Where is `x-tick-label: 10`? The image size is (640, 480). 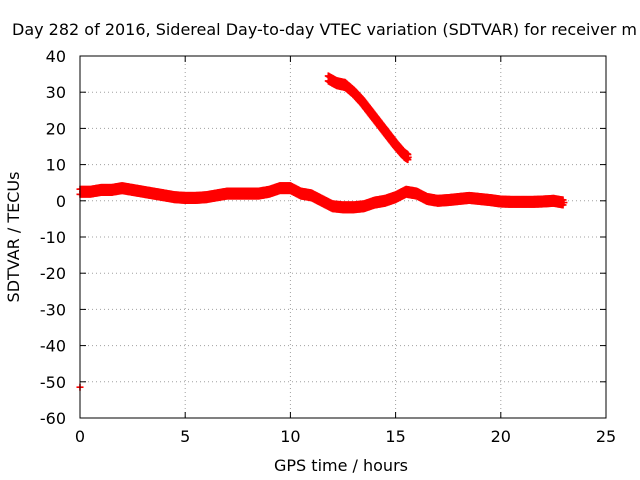 x-tick-label: 10 is located at coordinates (290, 436).